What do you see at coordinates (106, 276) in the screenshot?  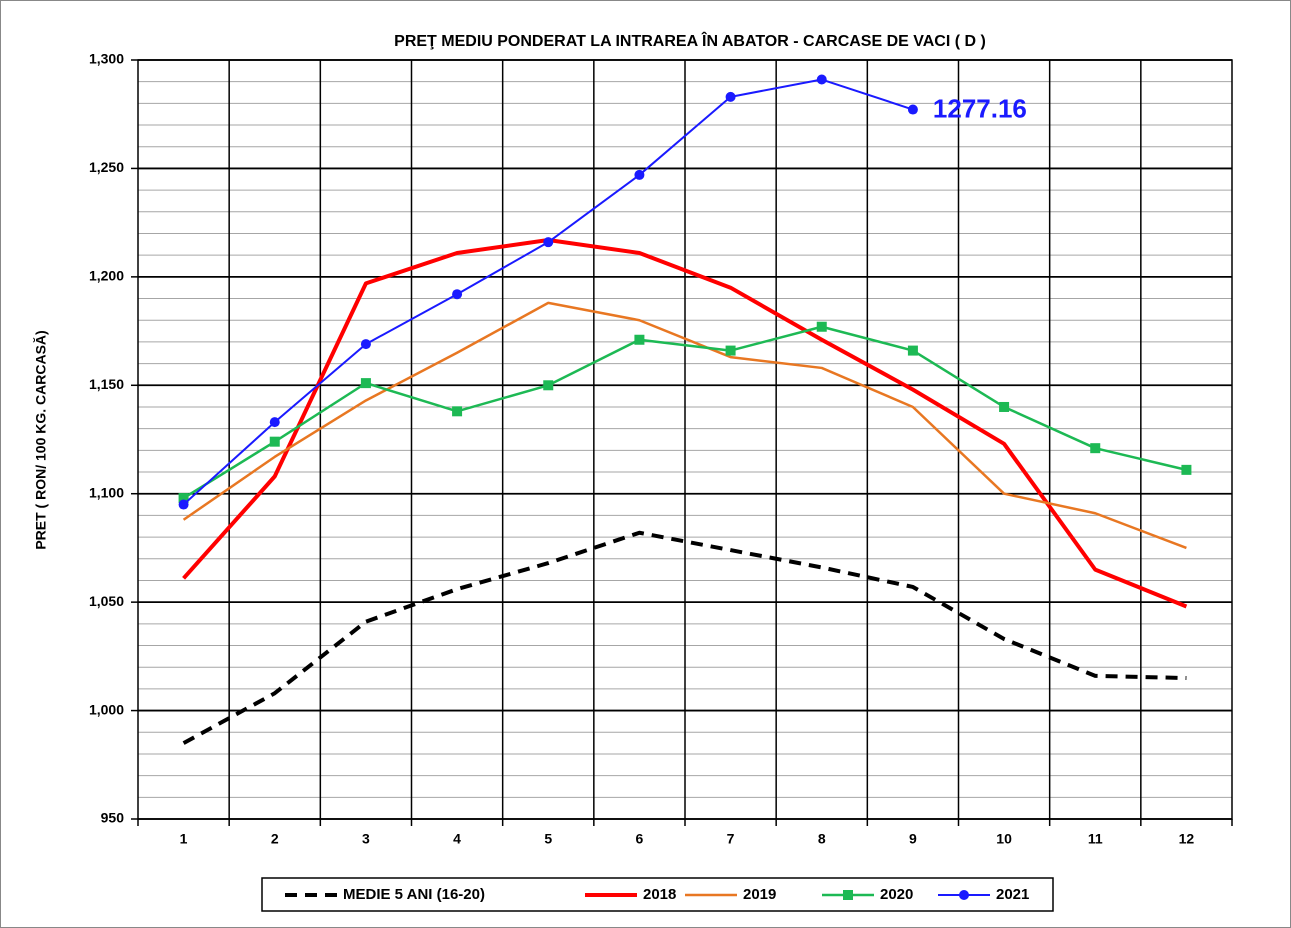 I see `y-tick-label: 1,200` at bounding box center [106, 276].